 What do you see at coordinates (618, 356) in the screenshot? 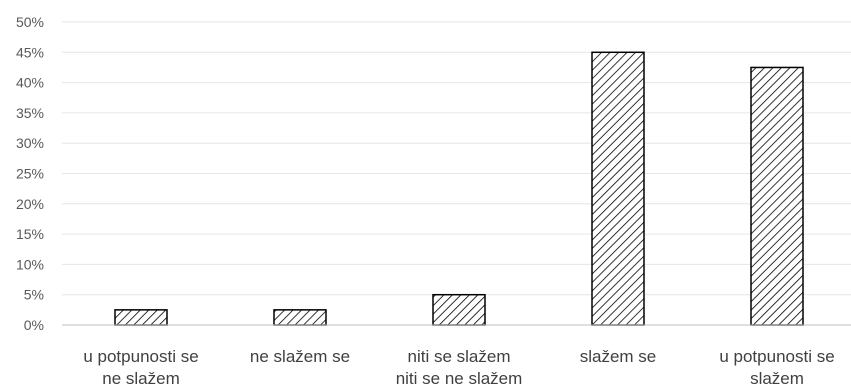
I see `x-category-label: slažem se` at bounding box center [618, 356].